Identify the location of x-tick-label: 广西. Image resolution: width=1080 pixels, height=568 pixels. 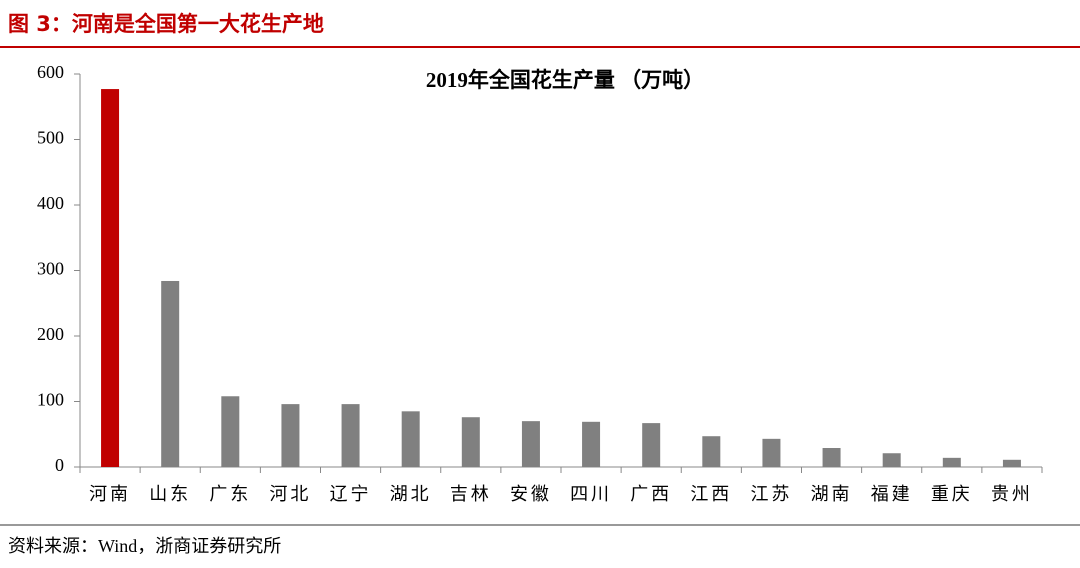
(651, 494).